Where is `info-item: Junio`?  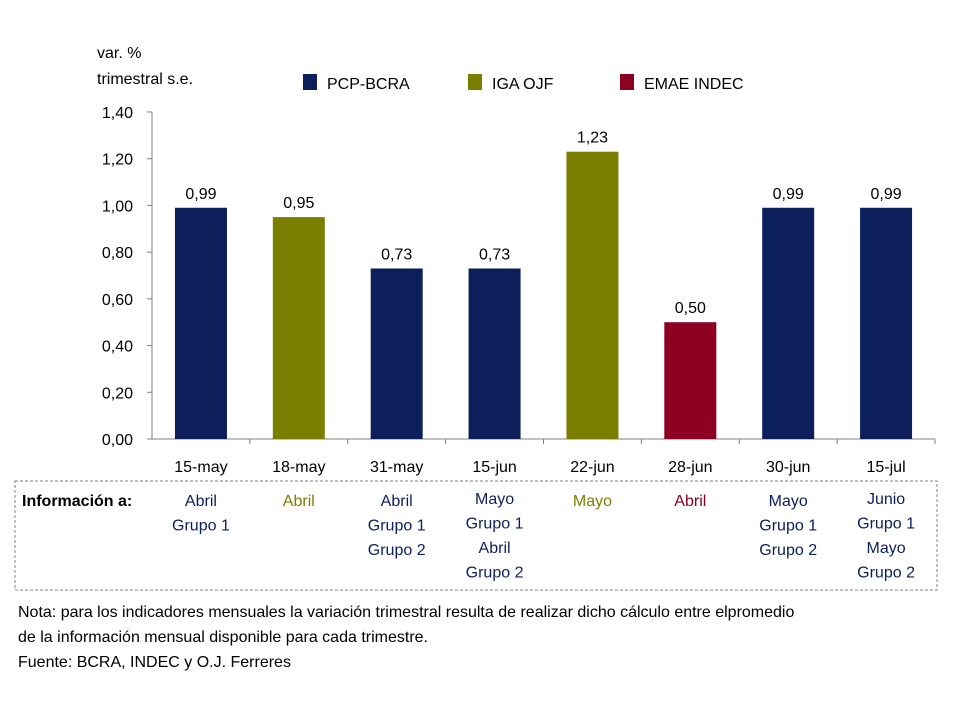 info-item: Junio is located at coordinates (886, 499).